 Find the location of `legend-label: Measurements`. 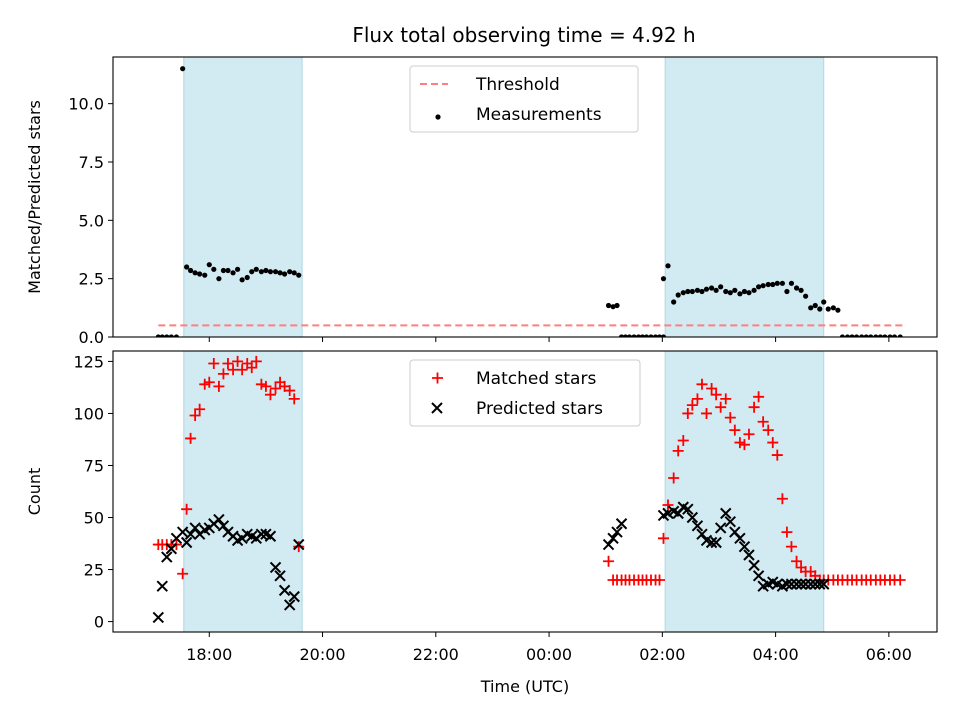

legend-label: Measurements is located at coordinates (539, 115).